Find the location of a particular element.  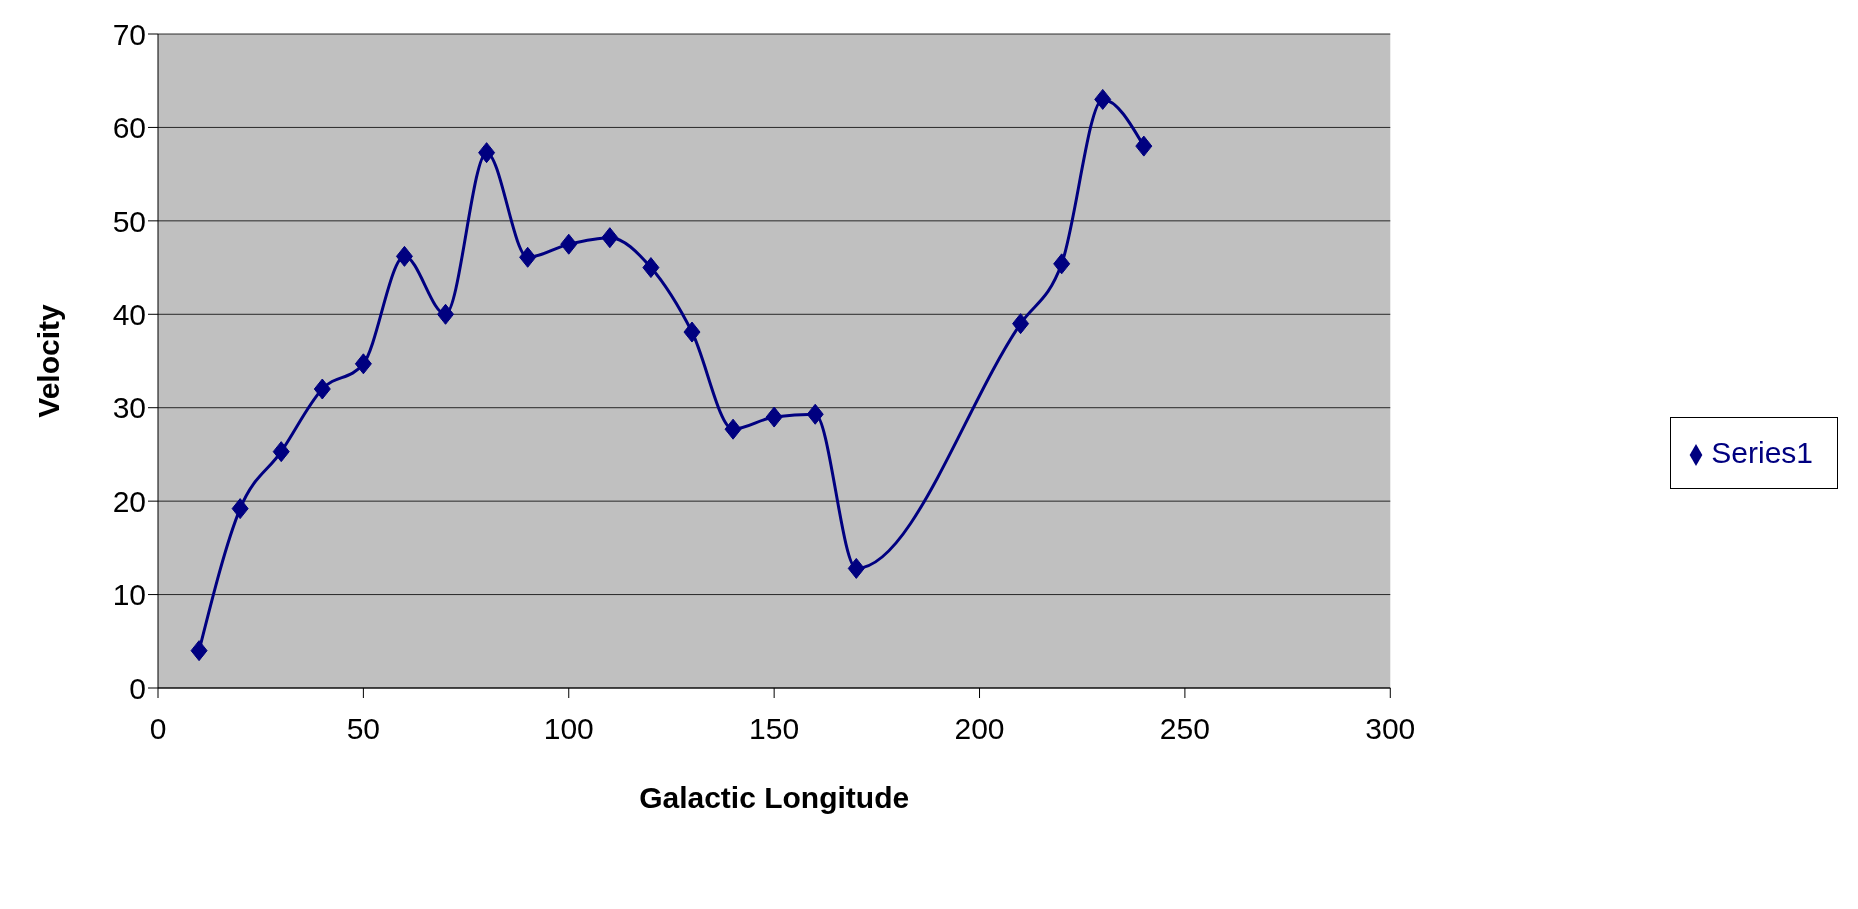

x-tick-label: 300 is located at coordinates (1390, 729).